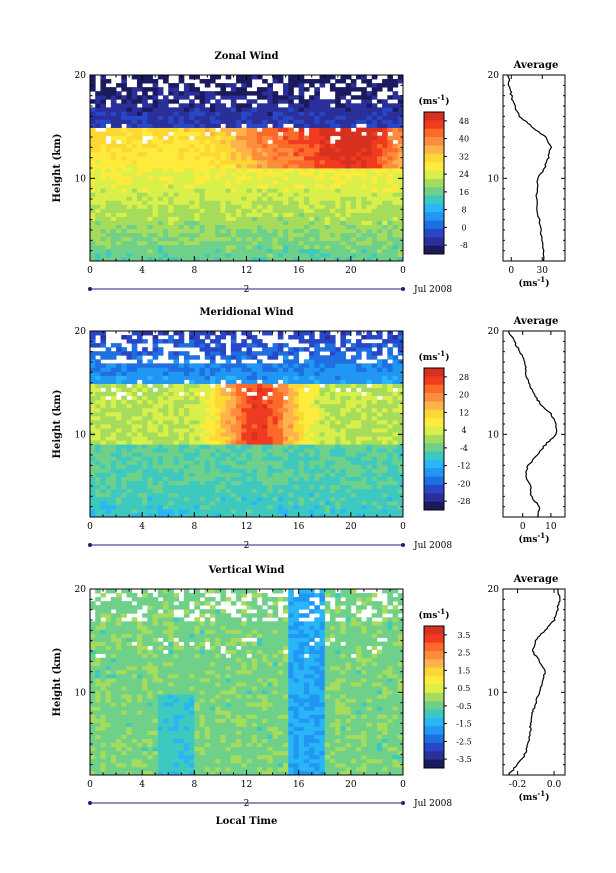 The image size is (616, 873). What do you see at coordinates (403, 289) in the screenshot?
I see `day-axis-end` at bounding box center [403, 289].